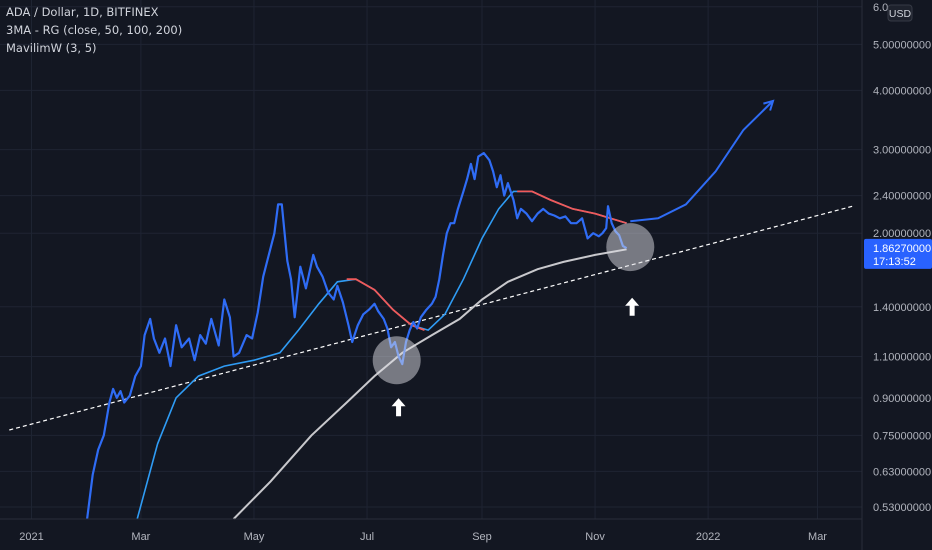  What do you see at coordinates (902, 91) in the screenshot?
I see `price-tick-label: 4.00000000` at bounding box center [902, 91].